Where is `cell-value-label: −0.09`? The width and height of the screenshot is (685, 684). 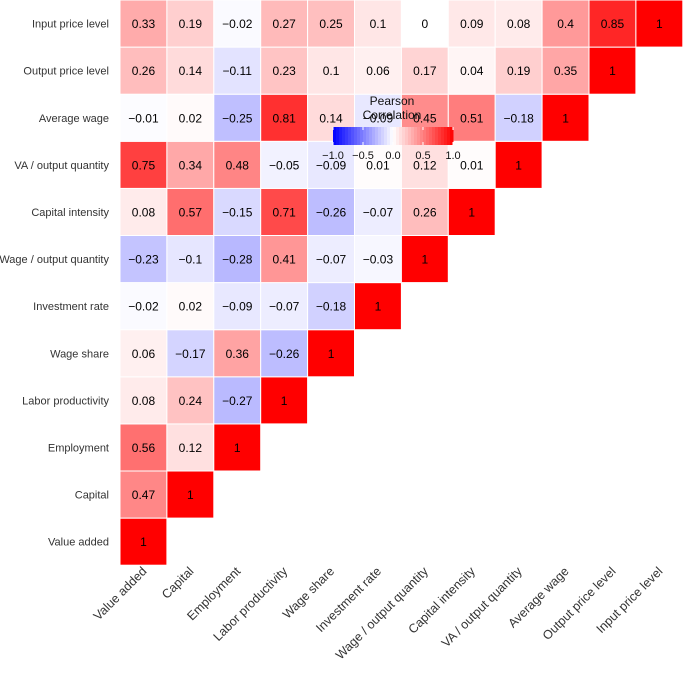
cell-value-label: −0.09 is located at coordinates (331, 165).